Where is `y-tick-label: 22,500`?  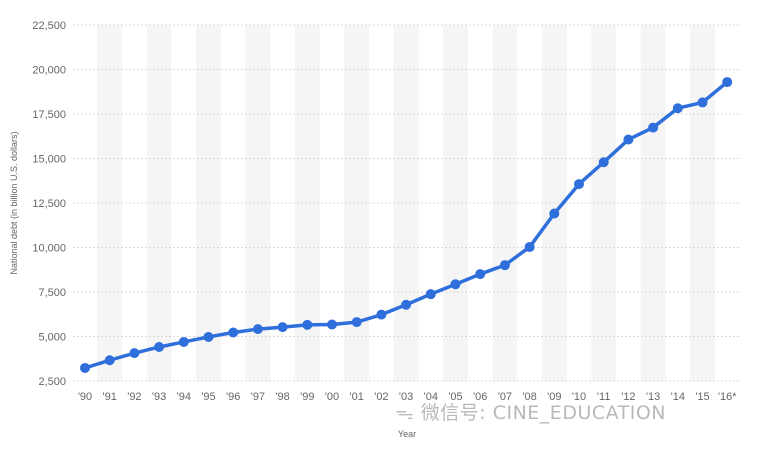 y-tick-label: 22,500 is located at coordinates (49, 26).